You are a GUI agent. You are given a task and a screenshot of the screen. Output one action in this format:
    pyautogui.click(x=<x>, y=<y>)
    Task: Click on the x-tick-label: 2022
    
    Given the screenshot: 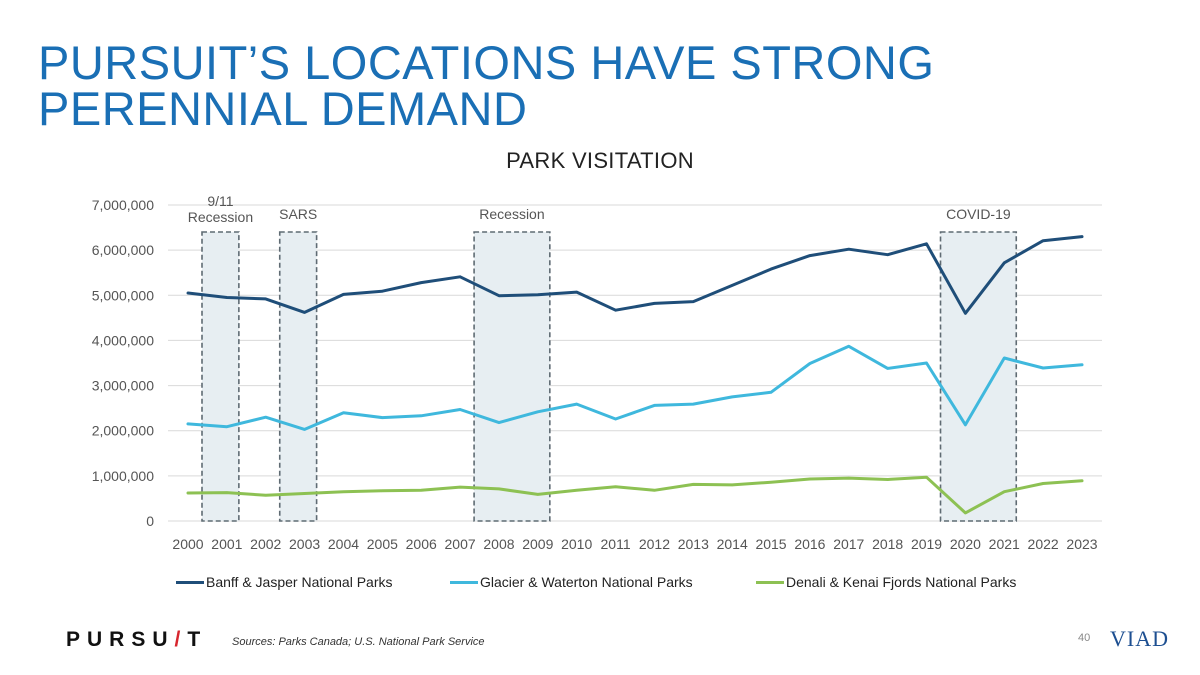 What is the action you would take?
    pyautogui.click(x=1043, y=544)
    